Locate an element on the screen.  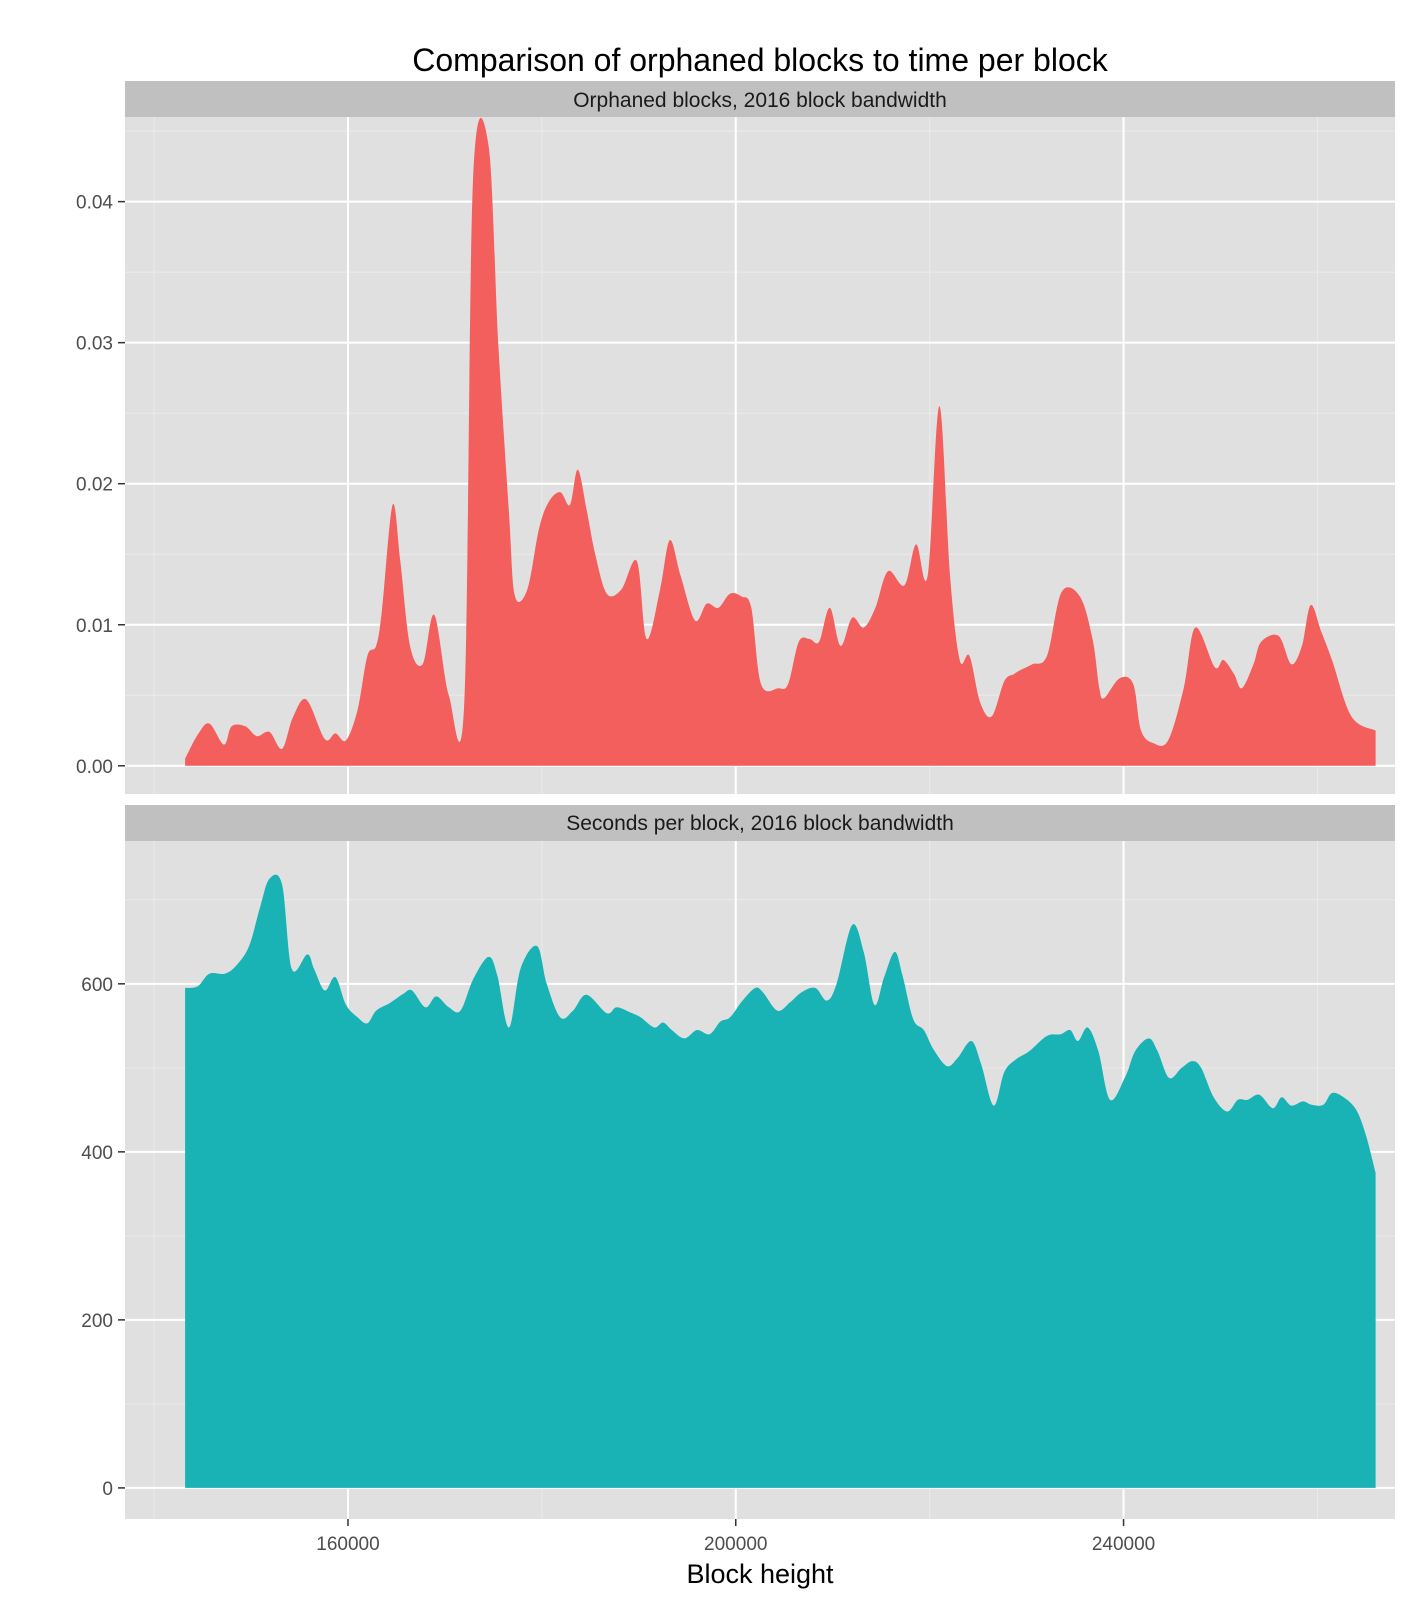
x-tick-label: 200000 is located at coordinates (735, 1544).